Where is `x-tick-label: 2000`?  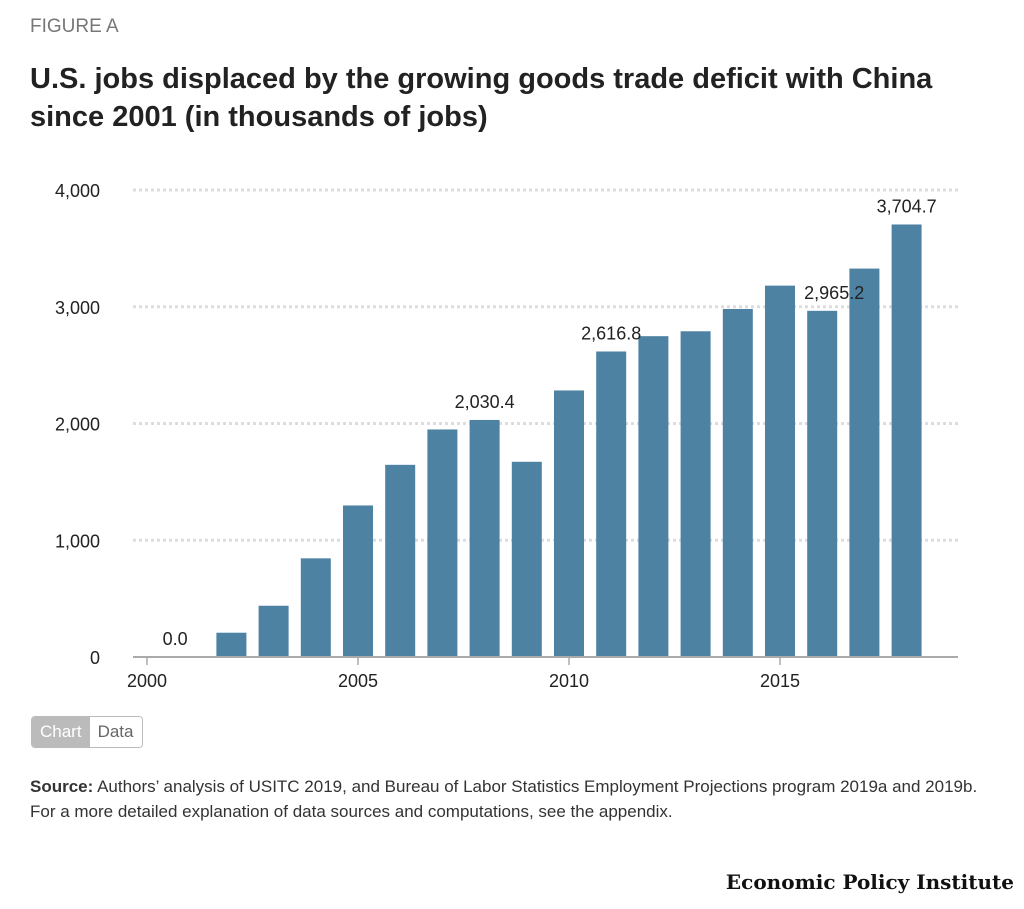
x-tick-label: 2000 is located at coordinates (147, 681).